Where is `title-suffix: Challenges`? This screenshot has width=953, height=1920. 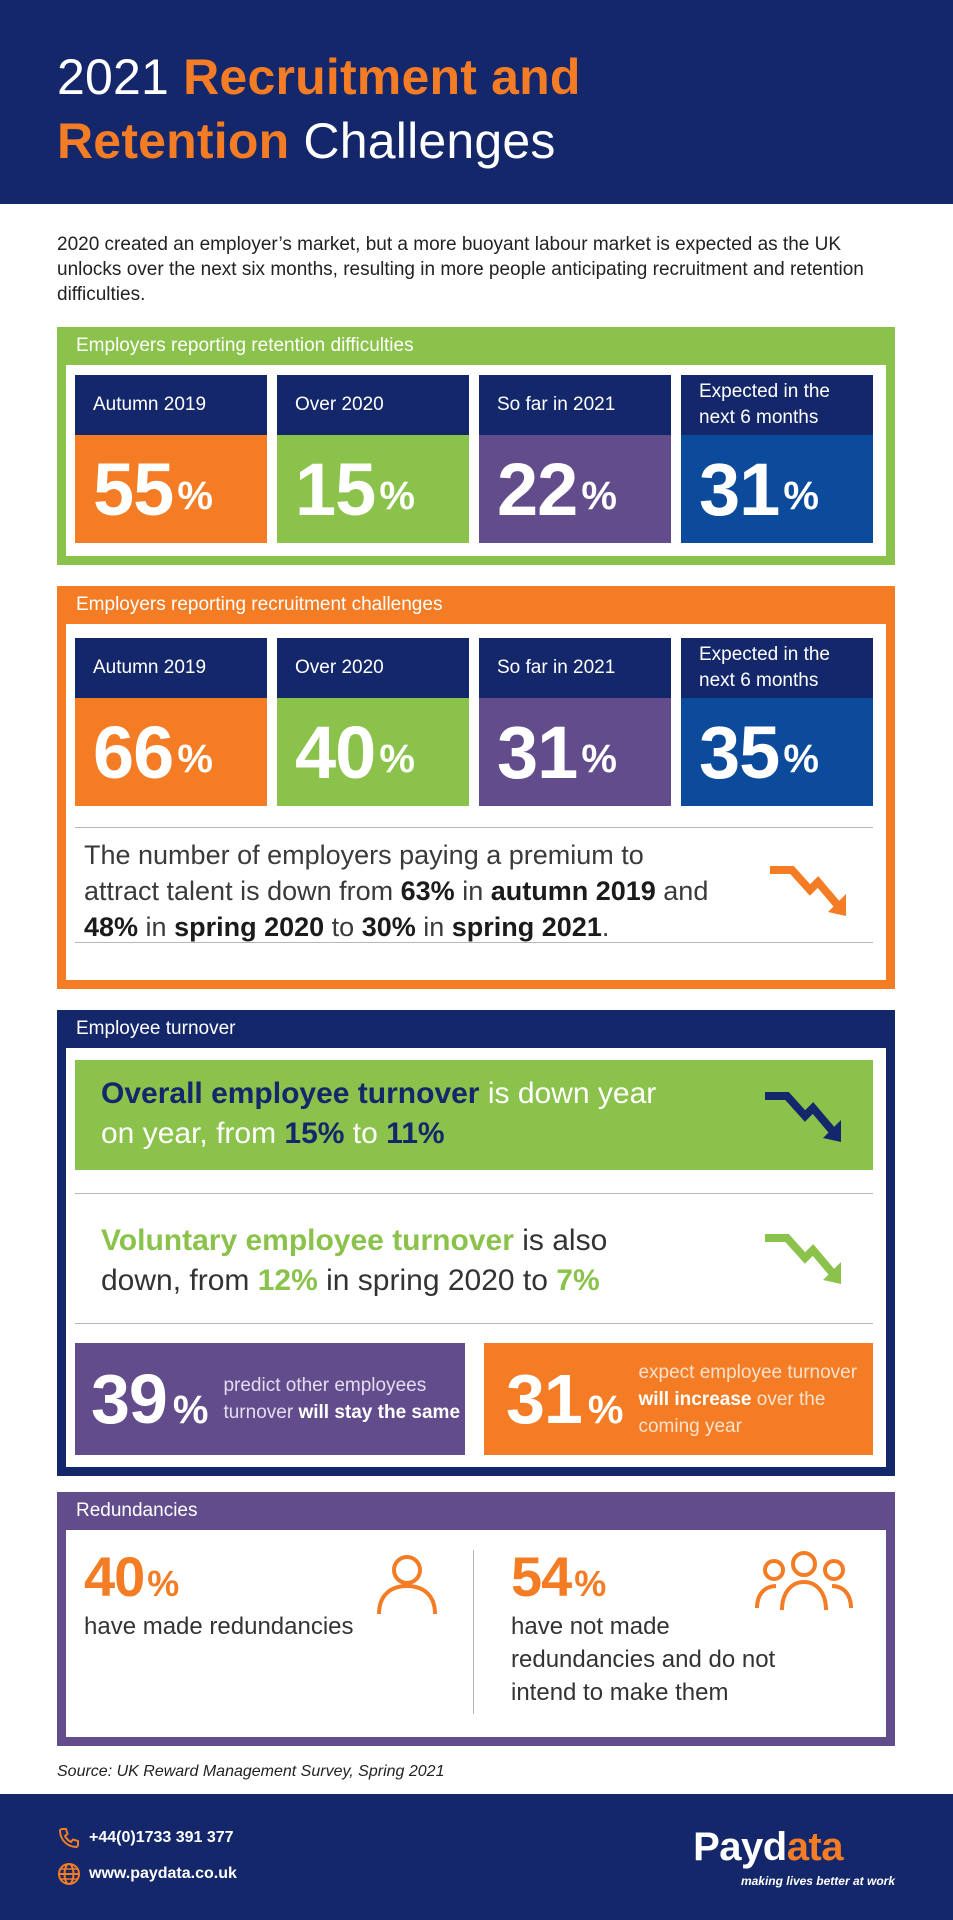 title-suffix: Challenges is located at coordinates (422, 141).